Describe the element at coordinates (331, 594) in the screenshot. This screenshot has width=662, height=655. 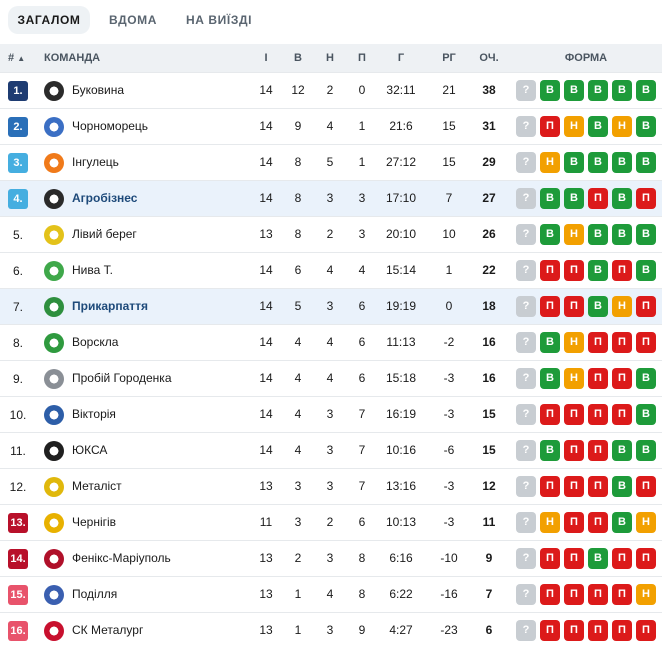
I see `table-row: 15. Поділля 13 1 4 8 6:22 -16 7? П П П П Н` at that location.